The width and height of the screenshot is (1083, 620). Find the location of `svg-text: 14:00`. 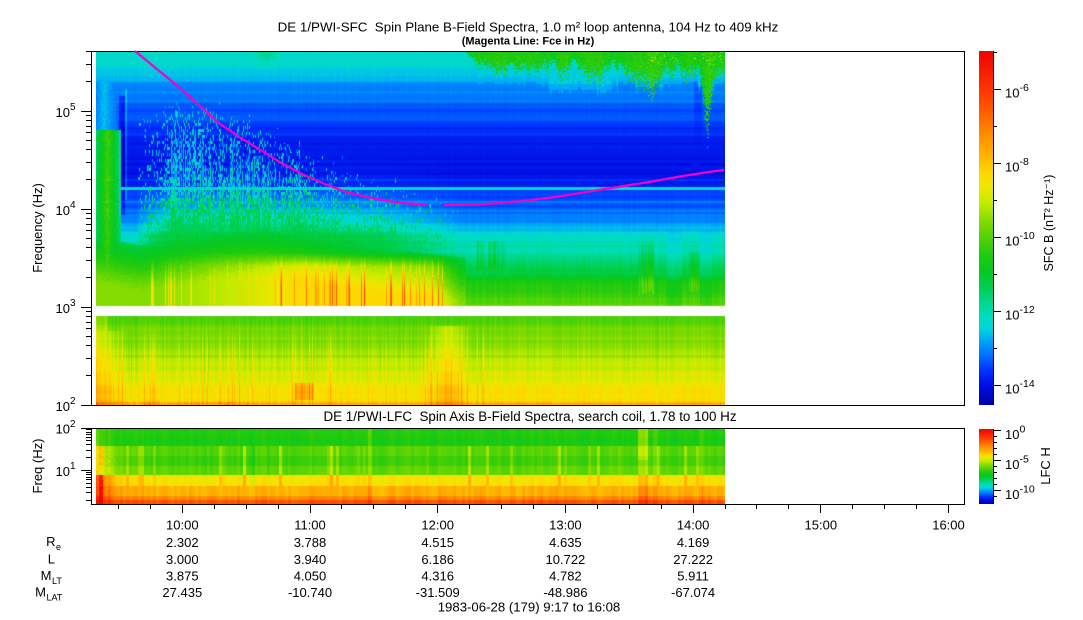

svg-text: 14:00 is located at coordinates (693, 525).